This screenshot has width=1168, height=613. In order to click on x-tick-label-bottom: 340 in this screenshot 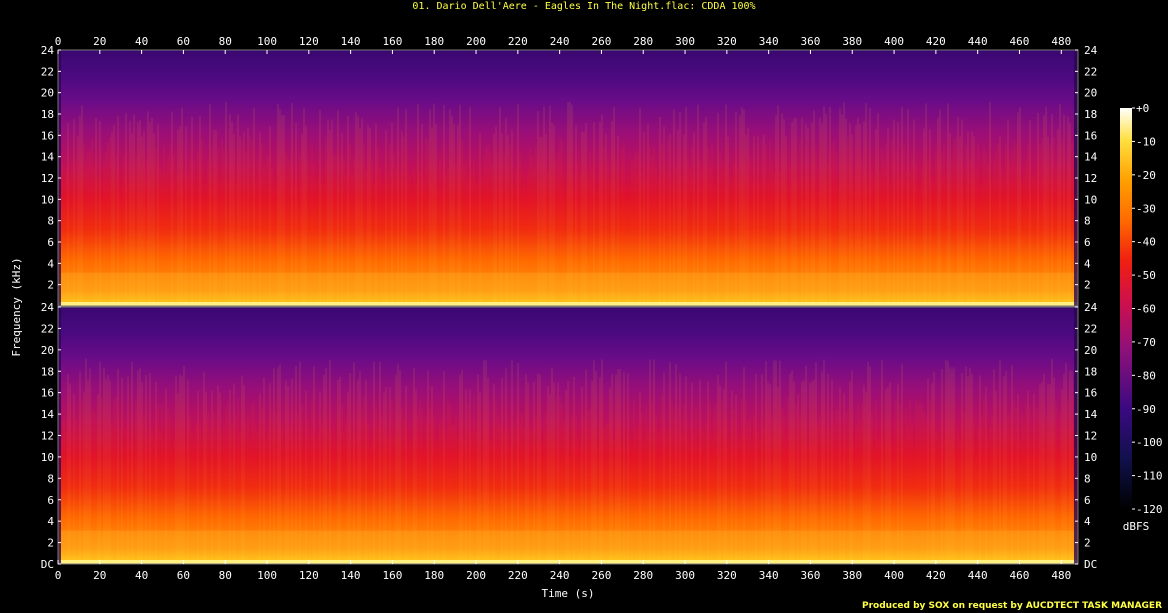, I will do `click(769, 575)`.